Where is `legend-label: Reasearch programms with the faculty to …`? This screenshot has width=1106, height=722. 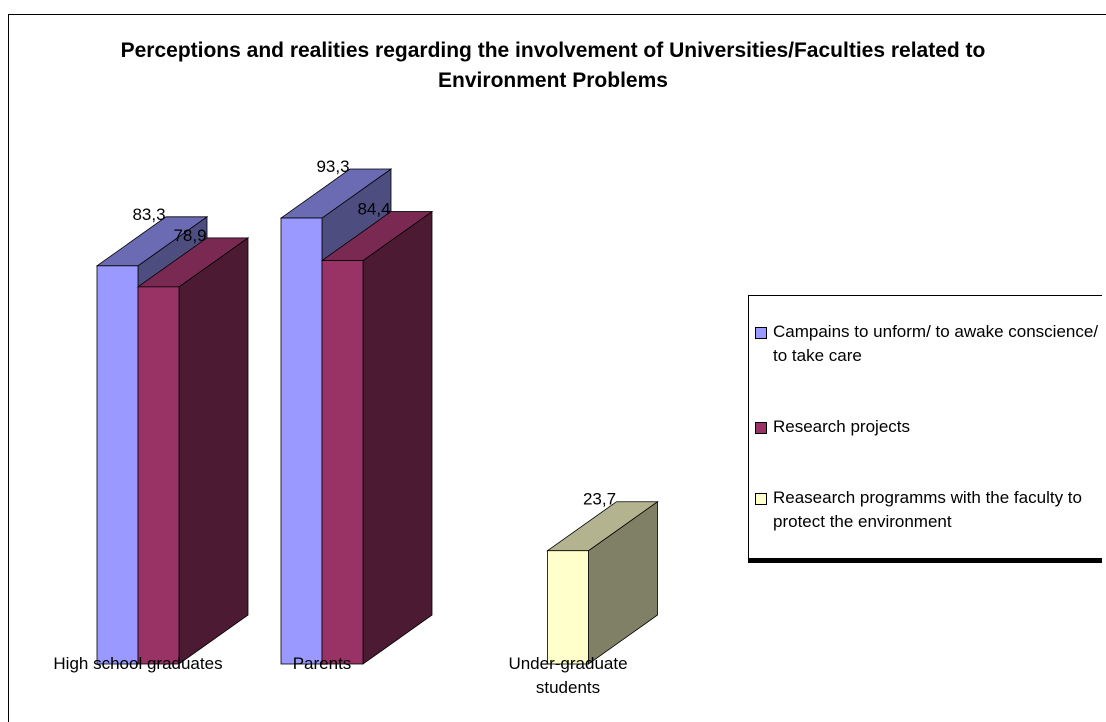
legend-label: Reasearch programms with the faculty to … is located at coordinates (927, 510).